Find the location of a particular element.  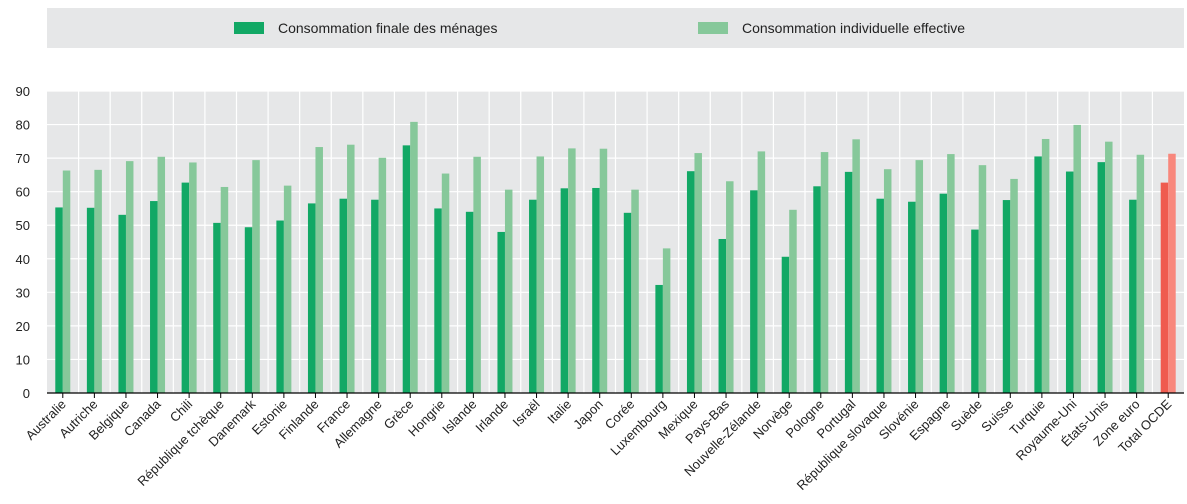

legend-label-series1: Consommation finale des ménages is located at coordinates (388, 28).